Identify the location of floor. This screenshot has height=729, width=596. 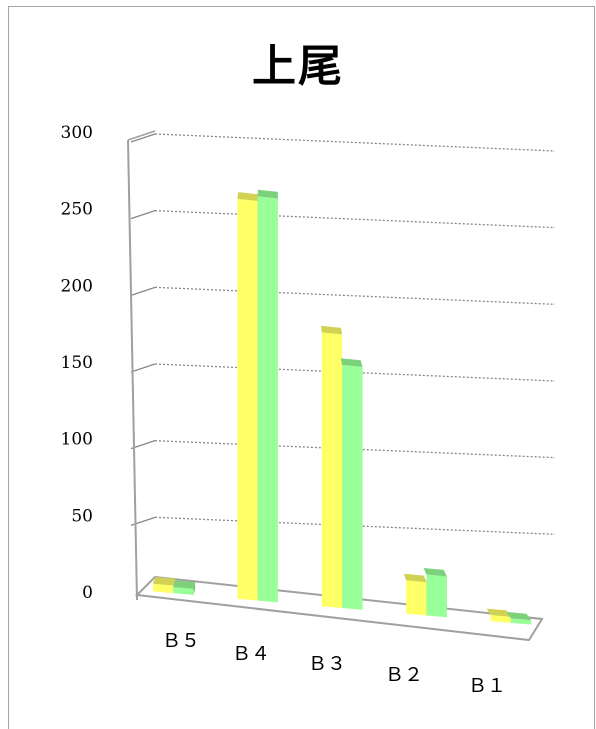
(339, 608).